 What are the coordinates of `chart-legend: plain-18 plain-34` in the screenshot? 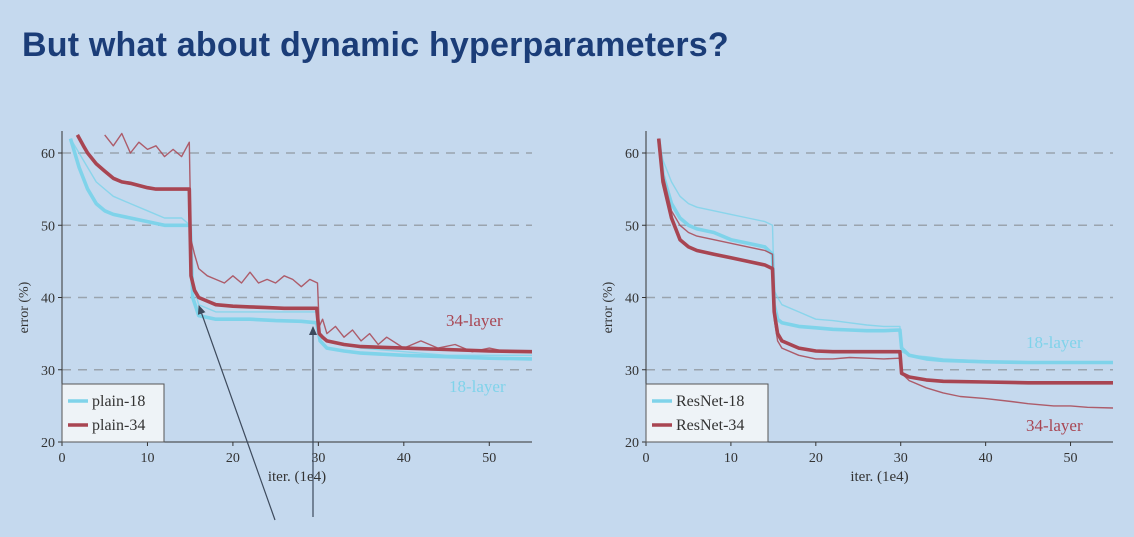 It's located at (113, 413).